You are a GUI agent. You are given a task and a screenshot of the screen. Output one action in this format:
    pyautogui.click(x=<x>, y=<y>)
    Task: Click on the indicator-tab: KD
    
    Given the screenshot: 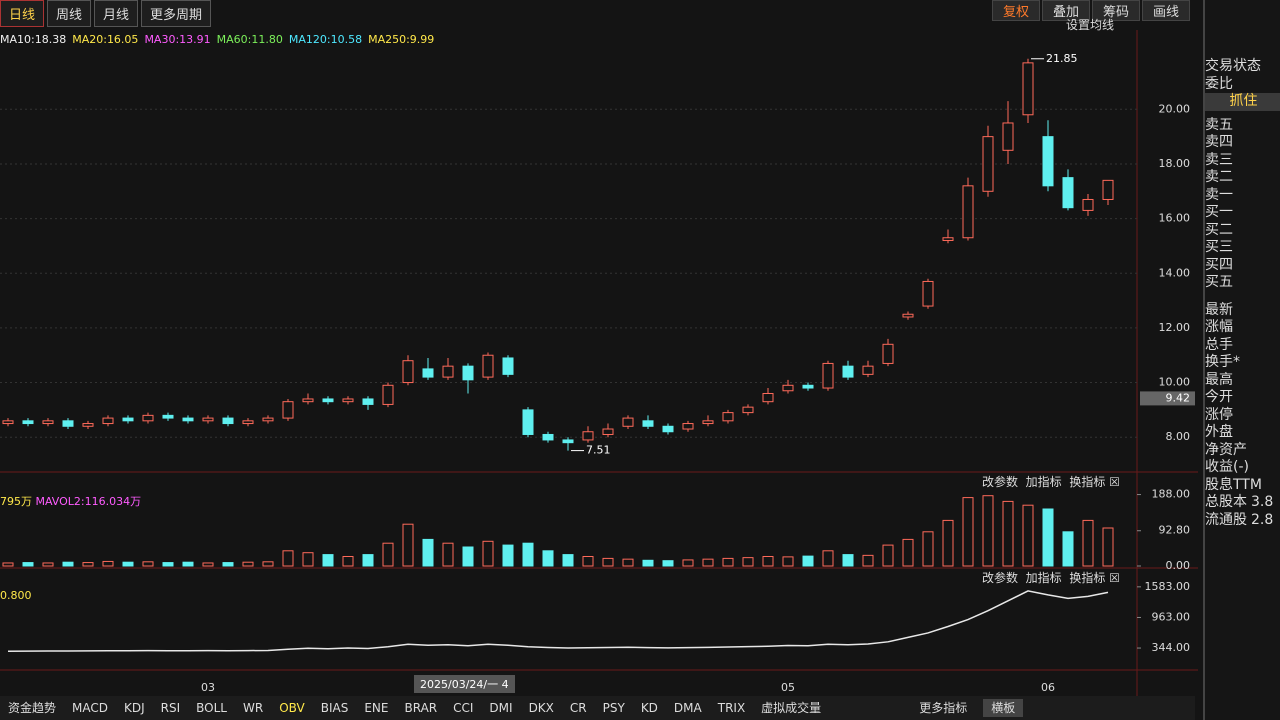 What is the action you would take?
    pyautogui.click(x=649, y=708)
    